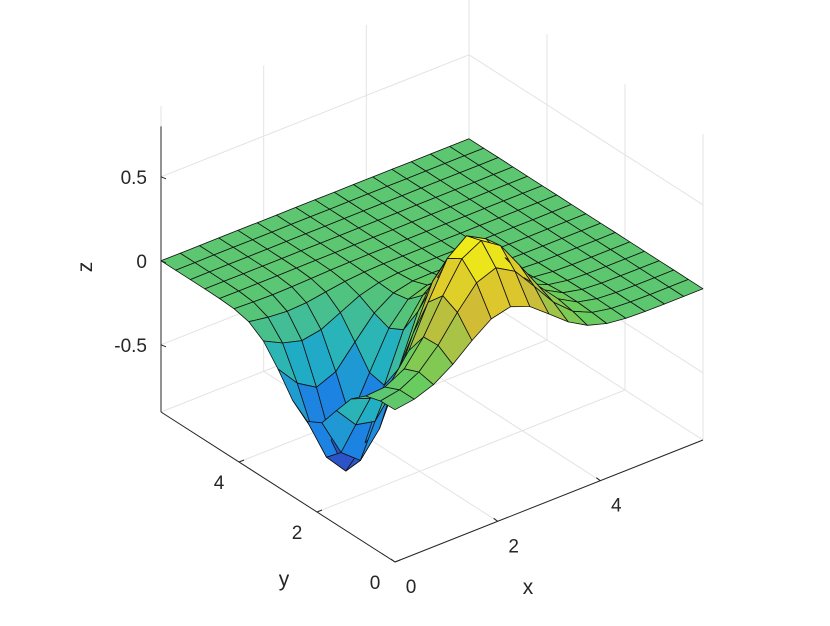  I want to click on z-tick-label: -0.5, so click(130, 346).